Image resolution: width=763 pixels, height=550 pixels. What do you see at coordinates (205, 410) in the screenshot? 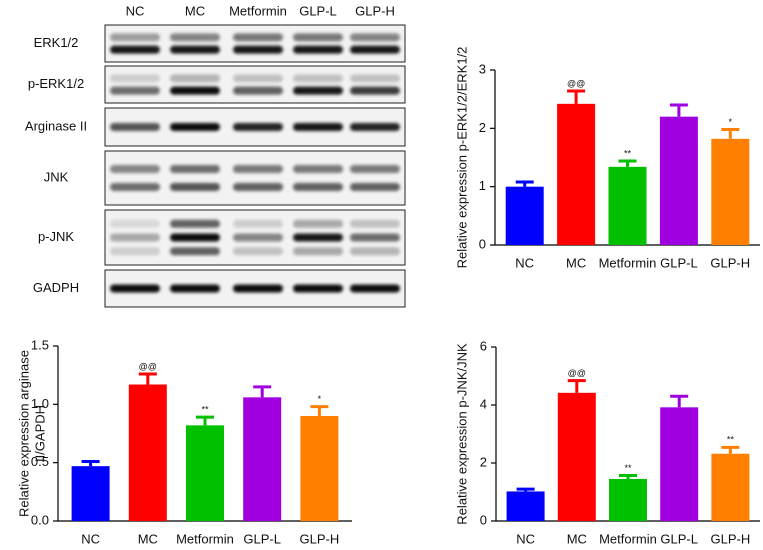
I see `significance-label: **` at bounding box center [205, 410].